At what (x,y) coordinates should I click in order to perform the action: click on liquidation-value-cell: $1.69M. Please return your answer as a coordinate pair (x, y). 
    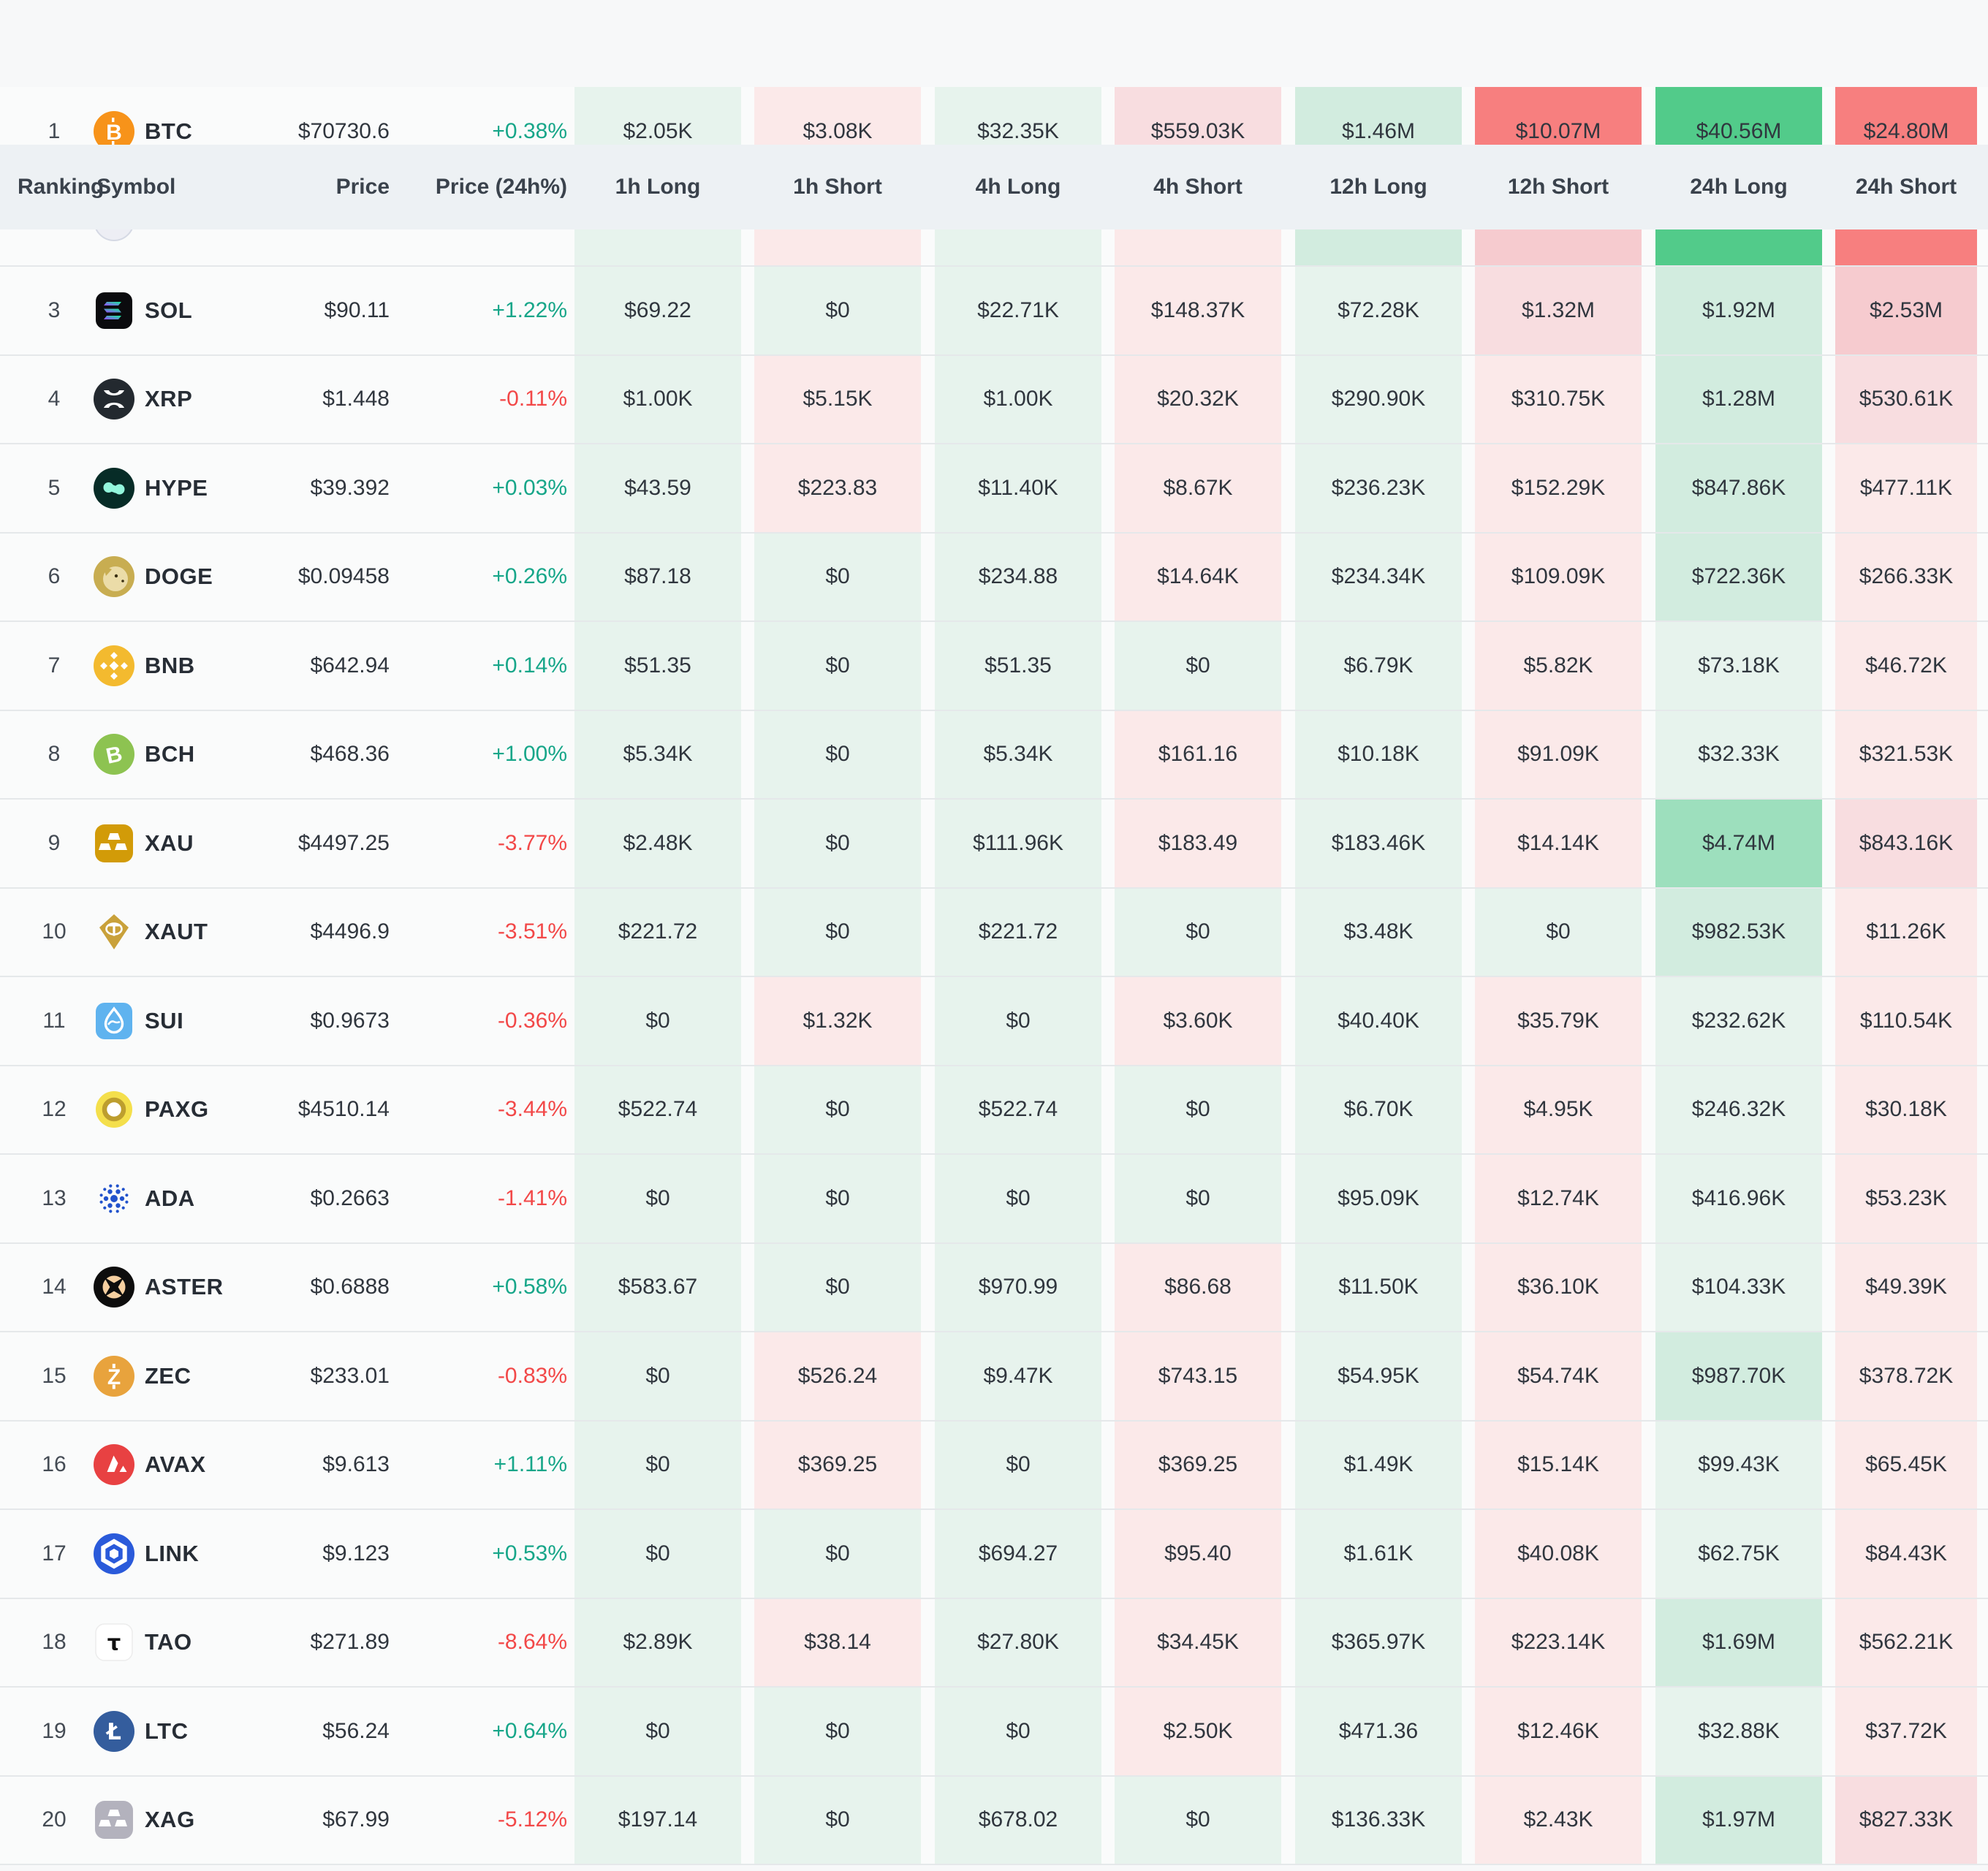
    Looking at the image, I should click on (1738, 1642).